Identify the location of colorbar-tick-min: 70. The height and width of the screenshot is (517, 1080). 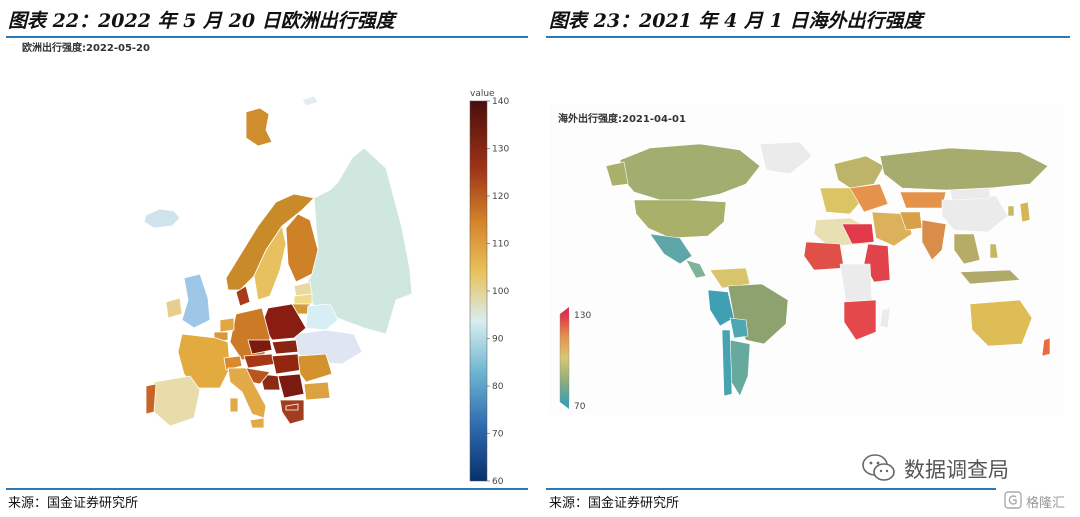
(580, 407).